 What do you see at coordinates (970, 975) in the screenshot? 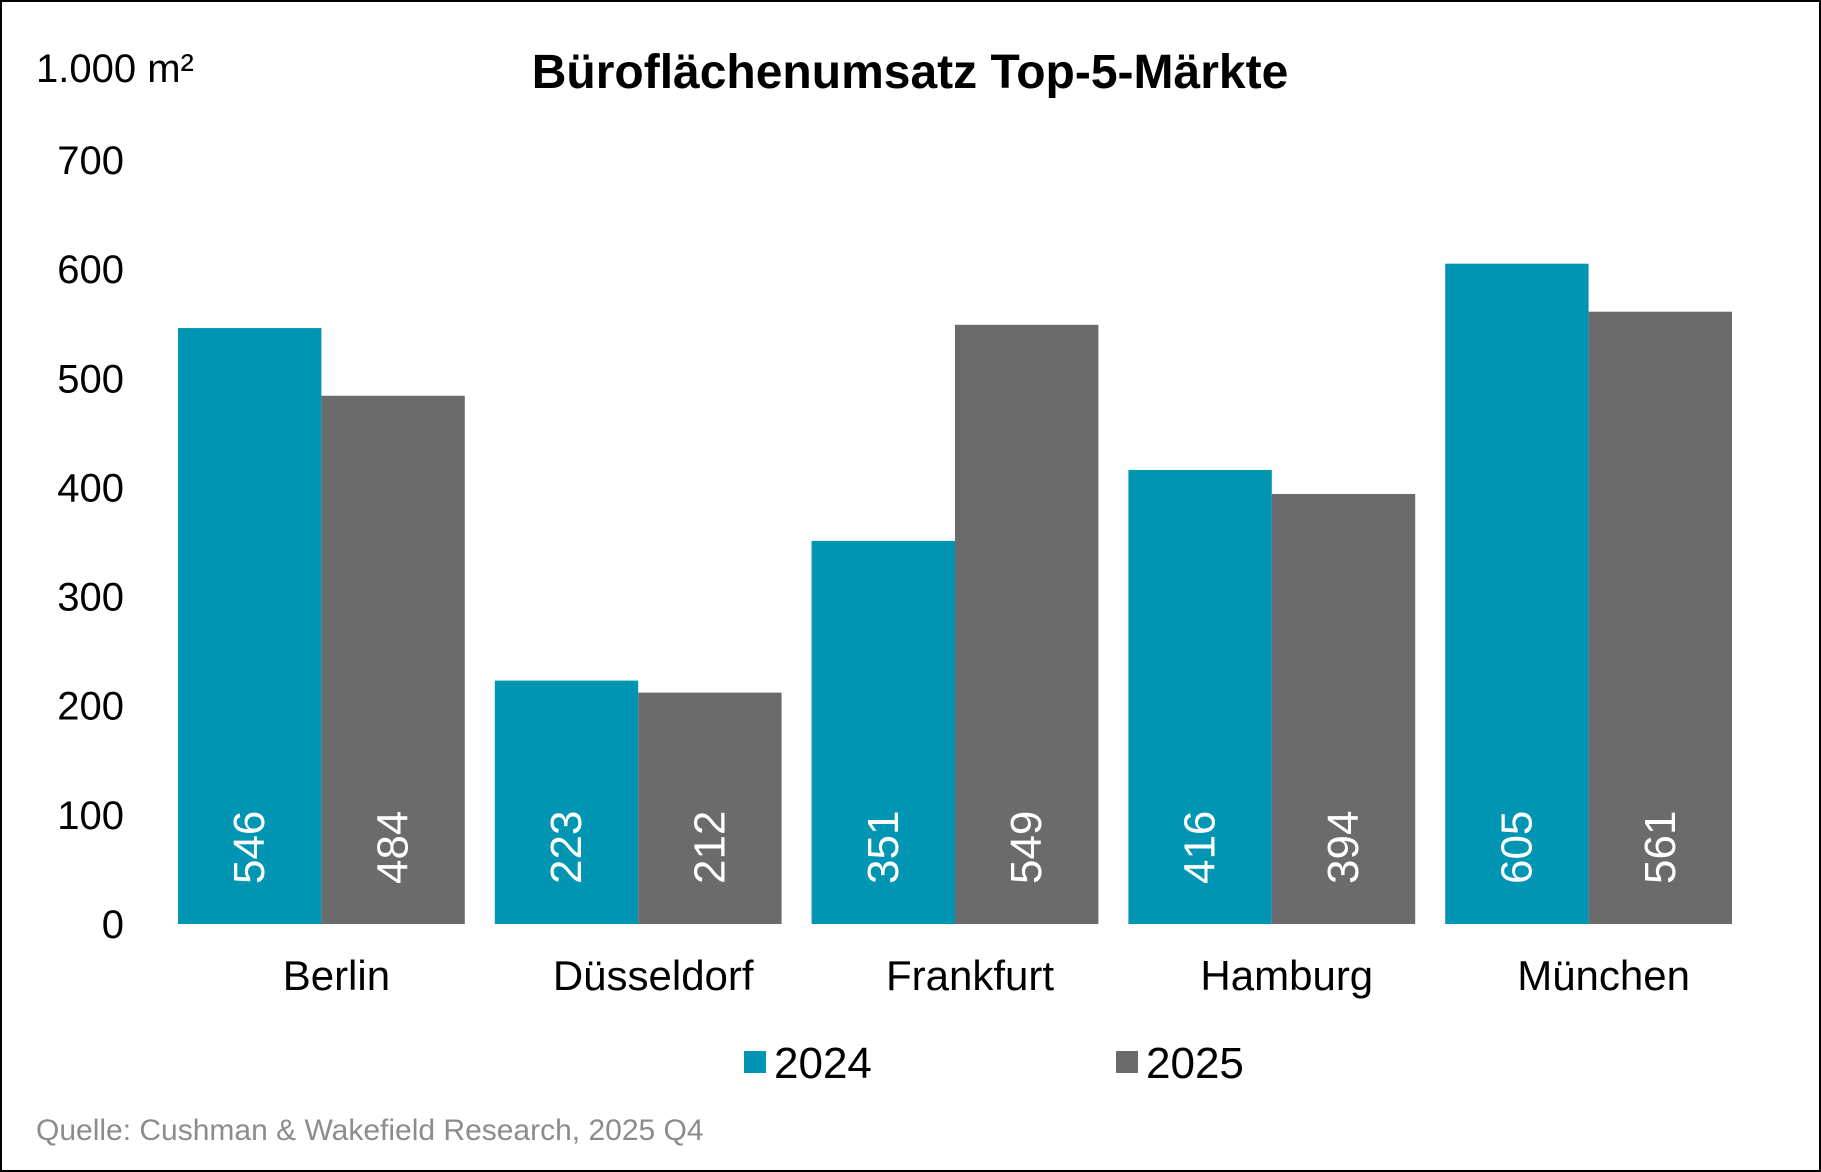
I see `x-tick-label: Frankfurt` at bounding box center [970, 975].